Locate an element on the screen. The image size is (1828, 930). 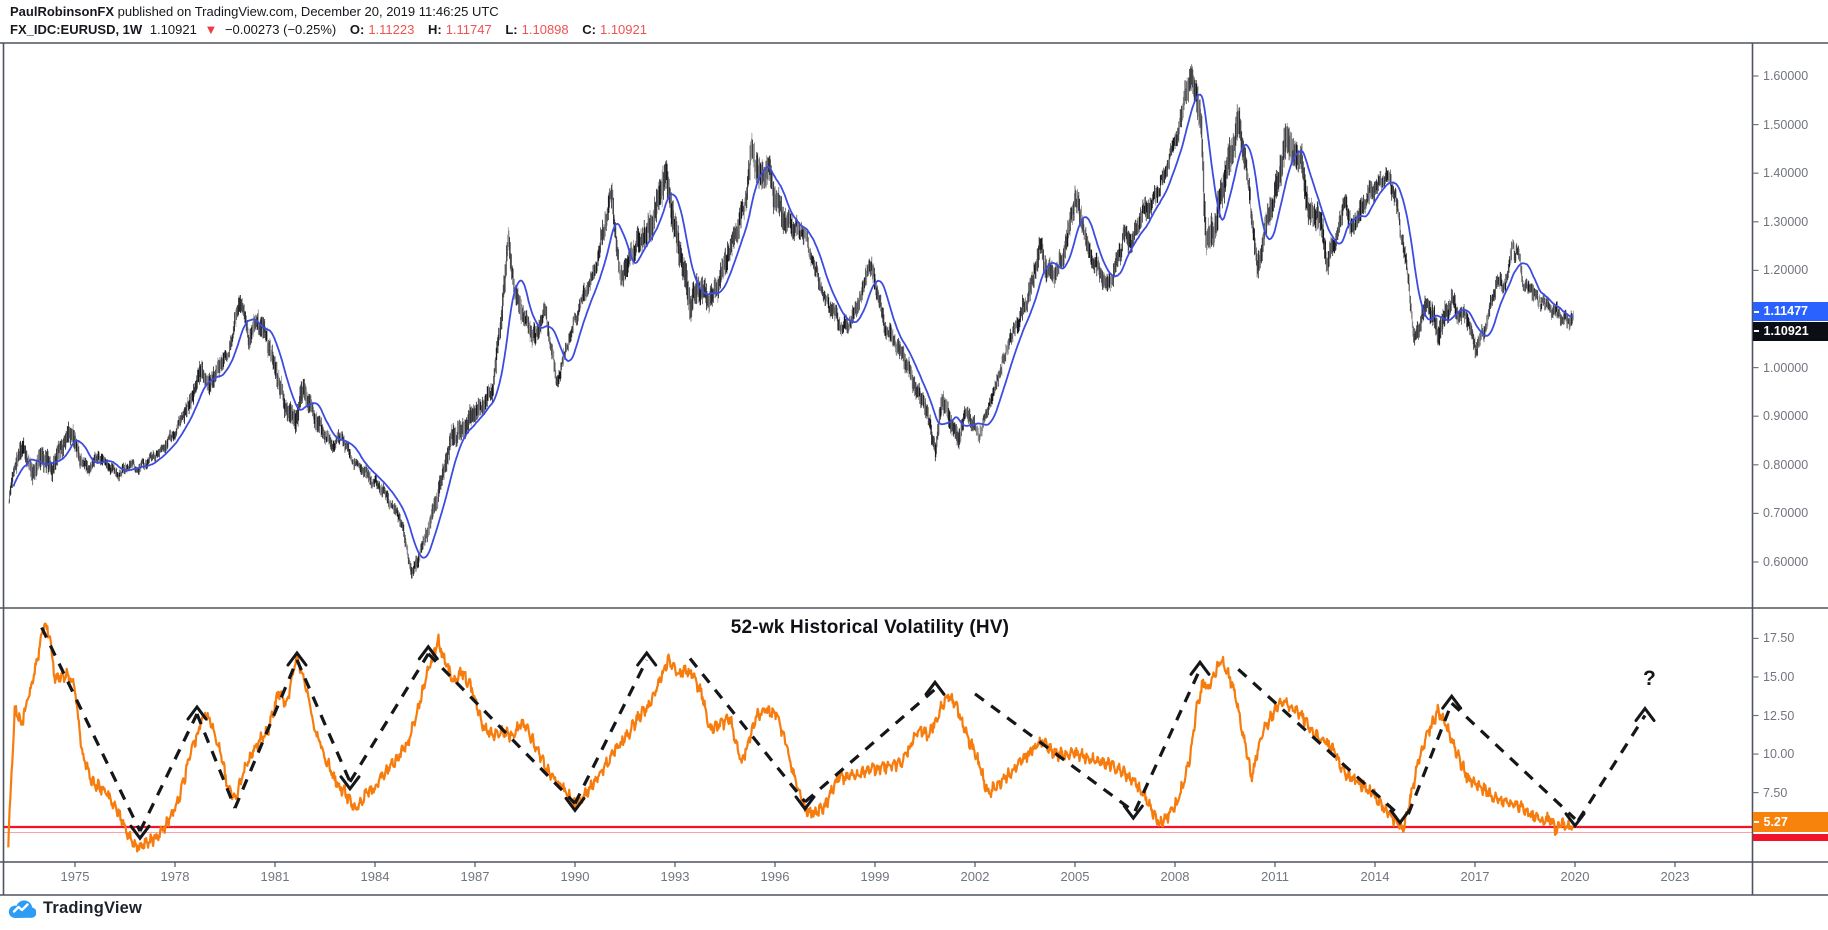
red-line-value-label is located at coordinates (1790, 837).